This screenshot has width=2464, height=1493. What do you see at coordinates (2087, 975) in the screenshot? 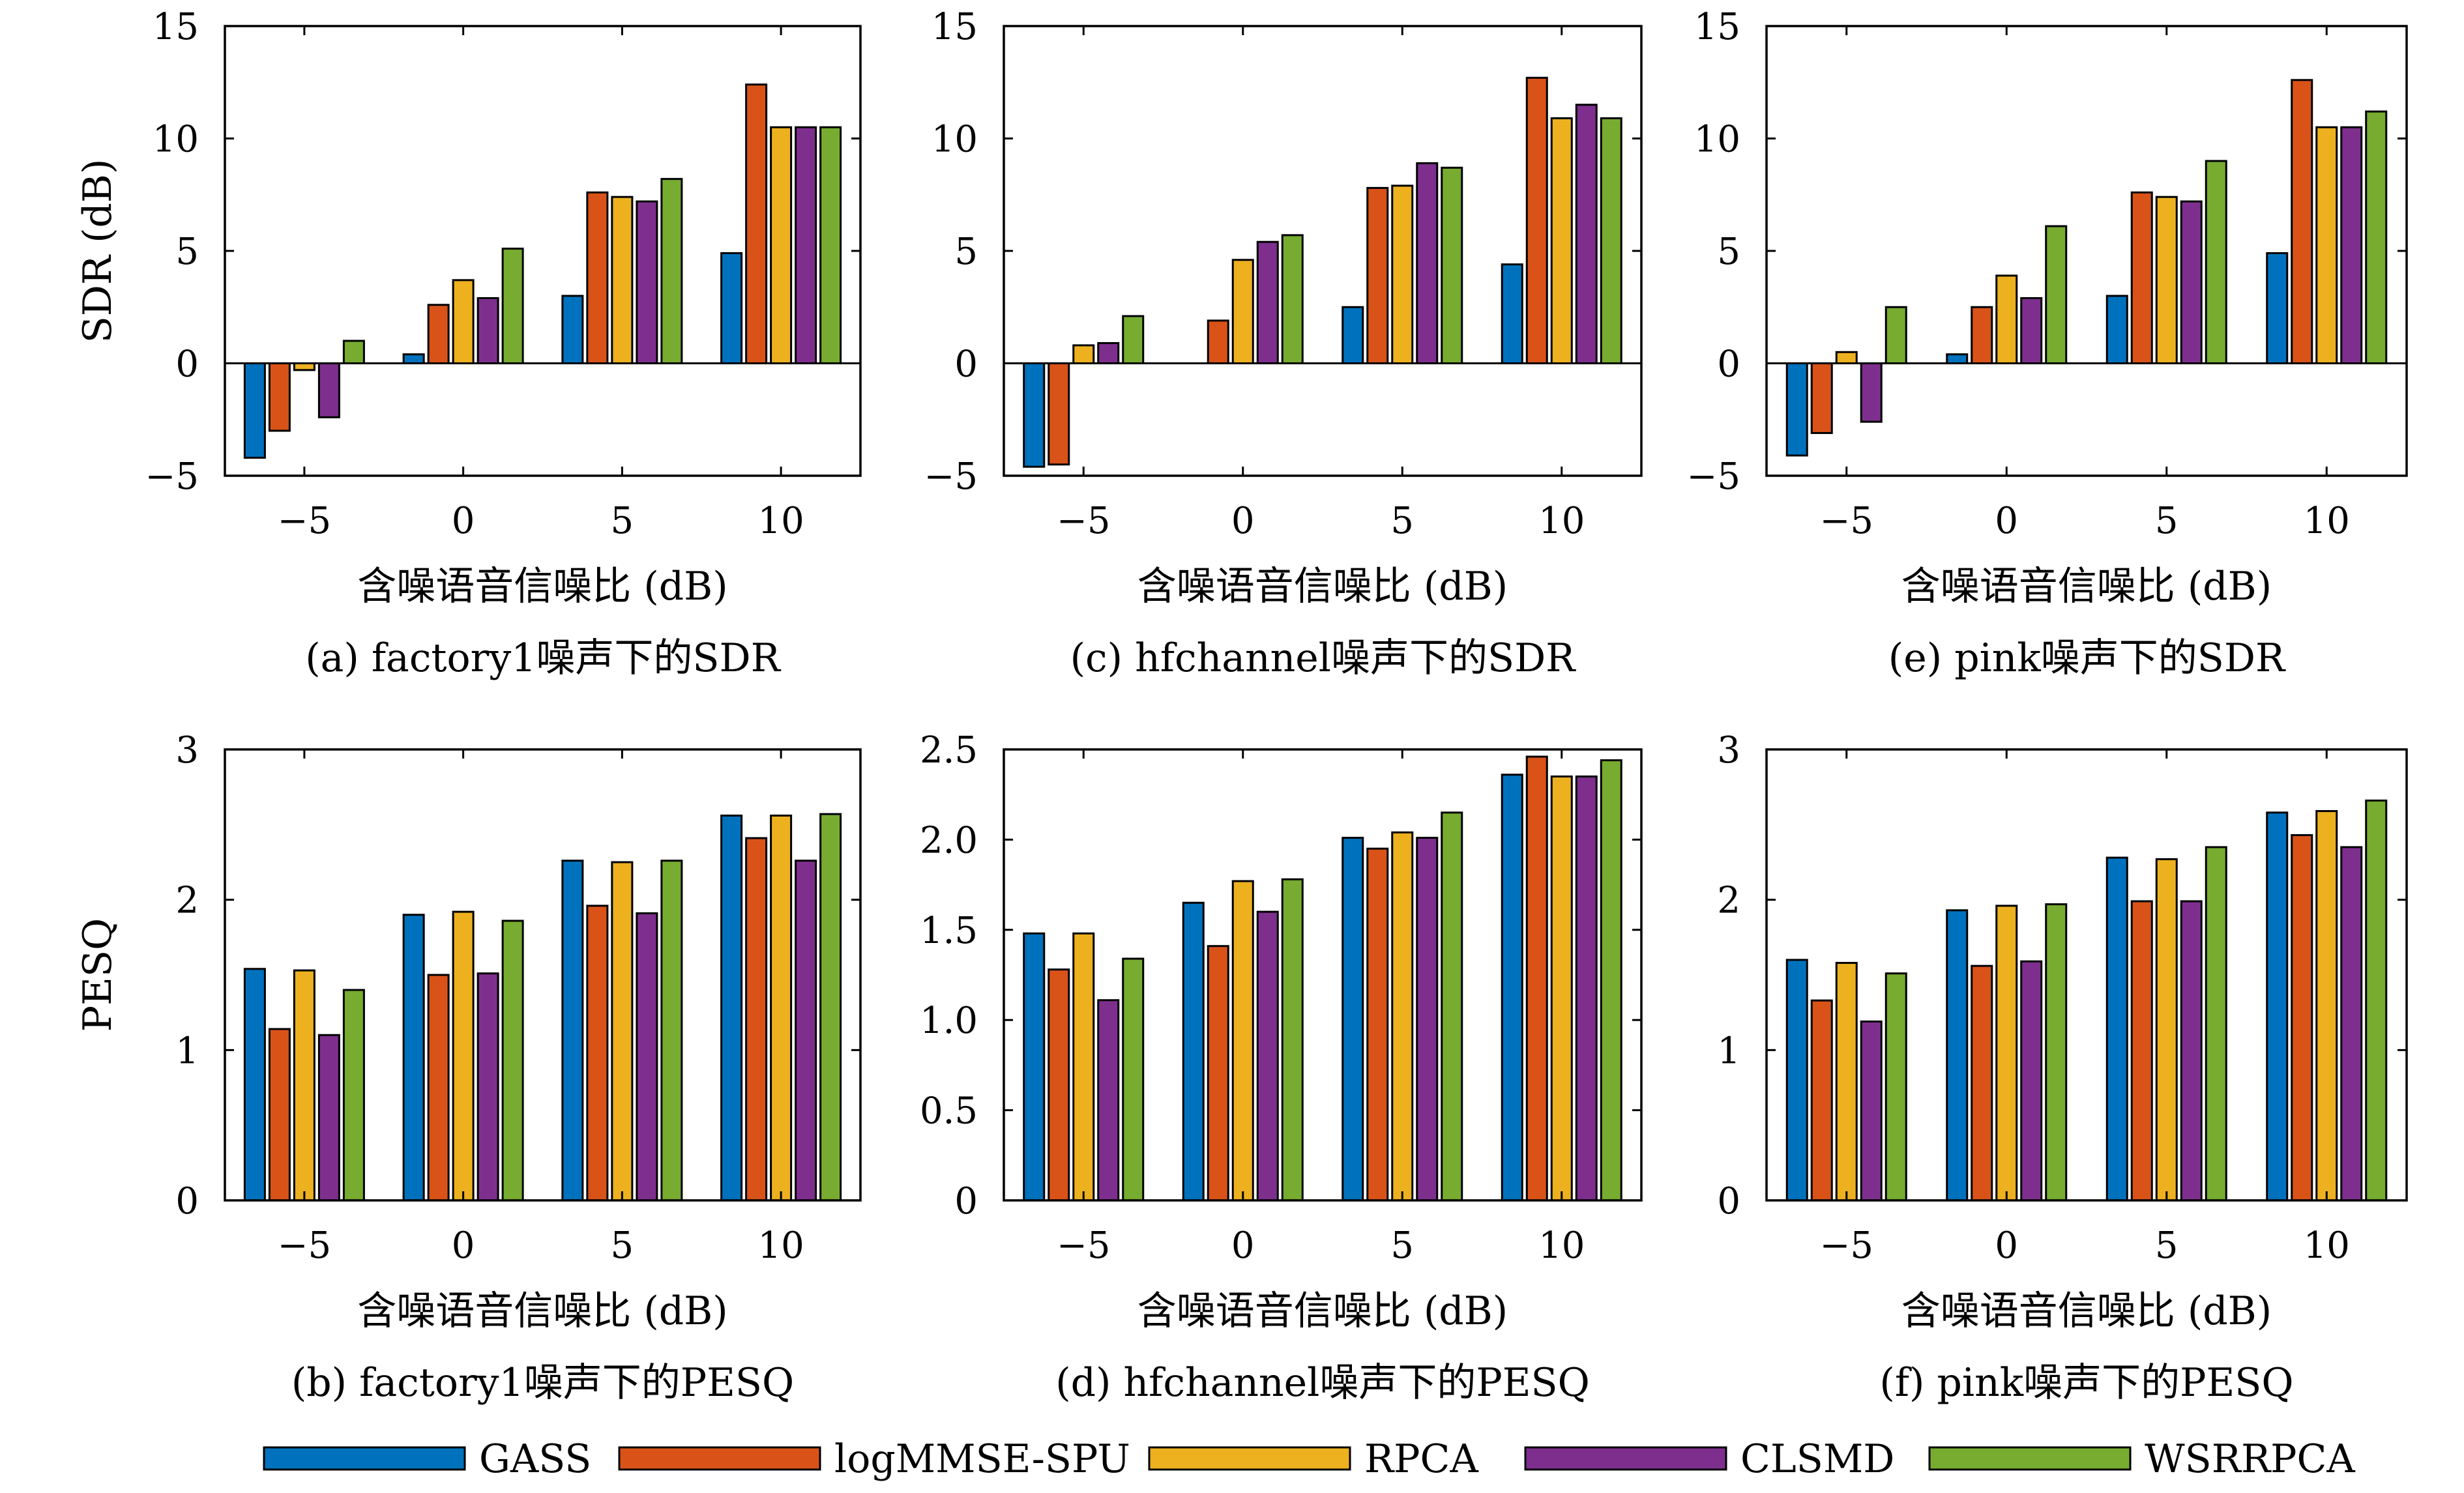
I see `axes-frame` at bounding box center [2087, 975].